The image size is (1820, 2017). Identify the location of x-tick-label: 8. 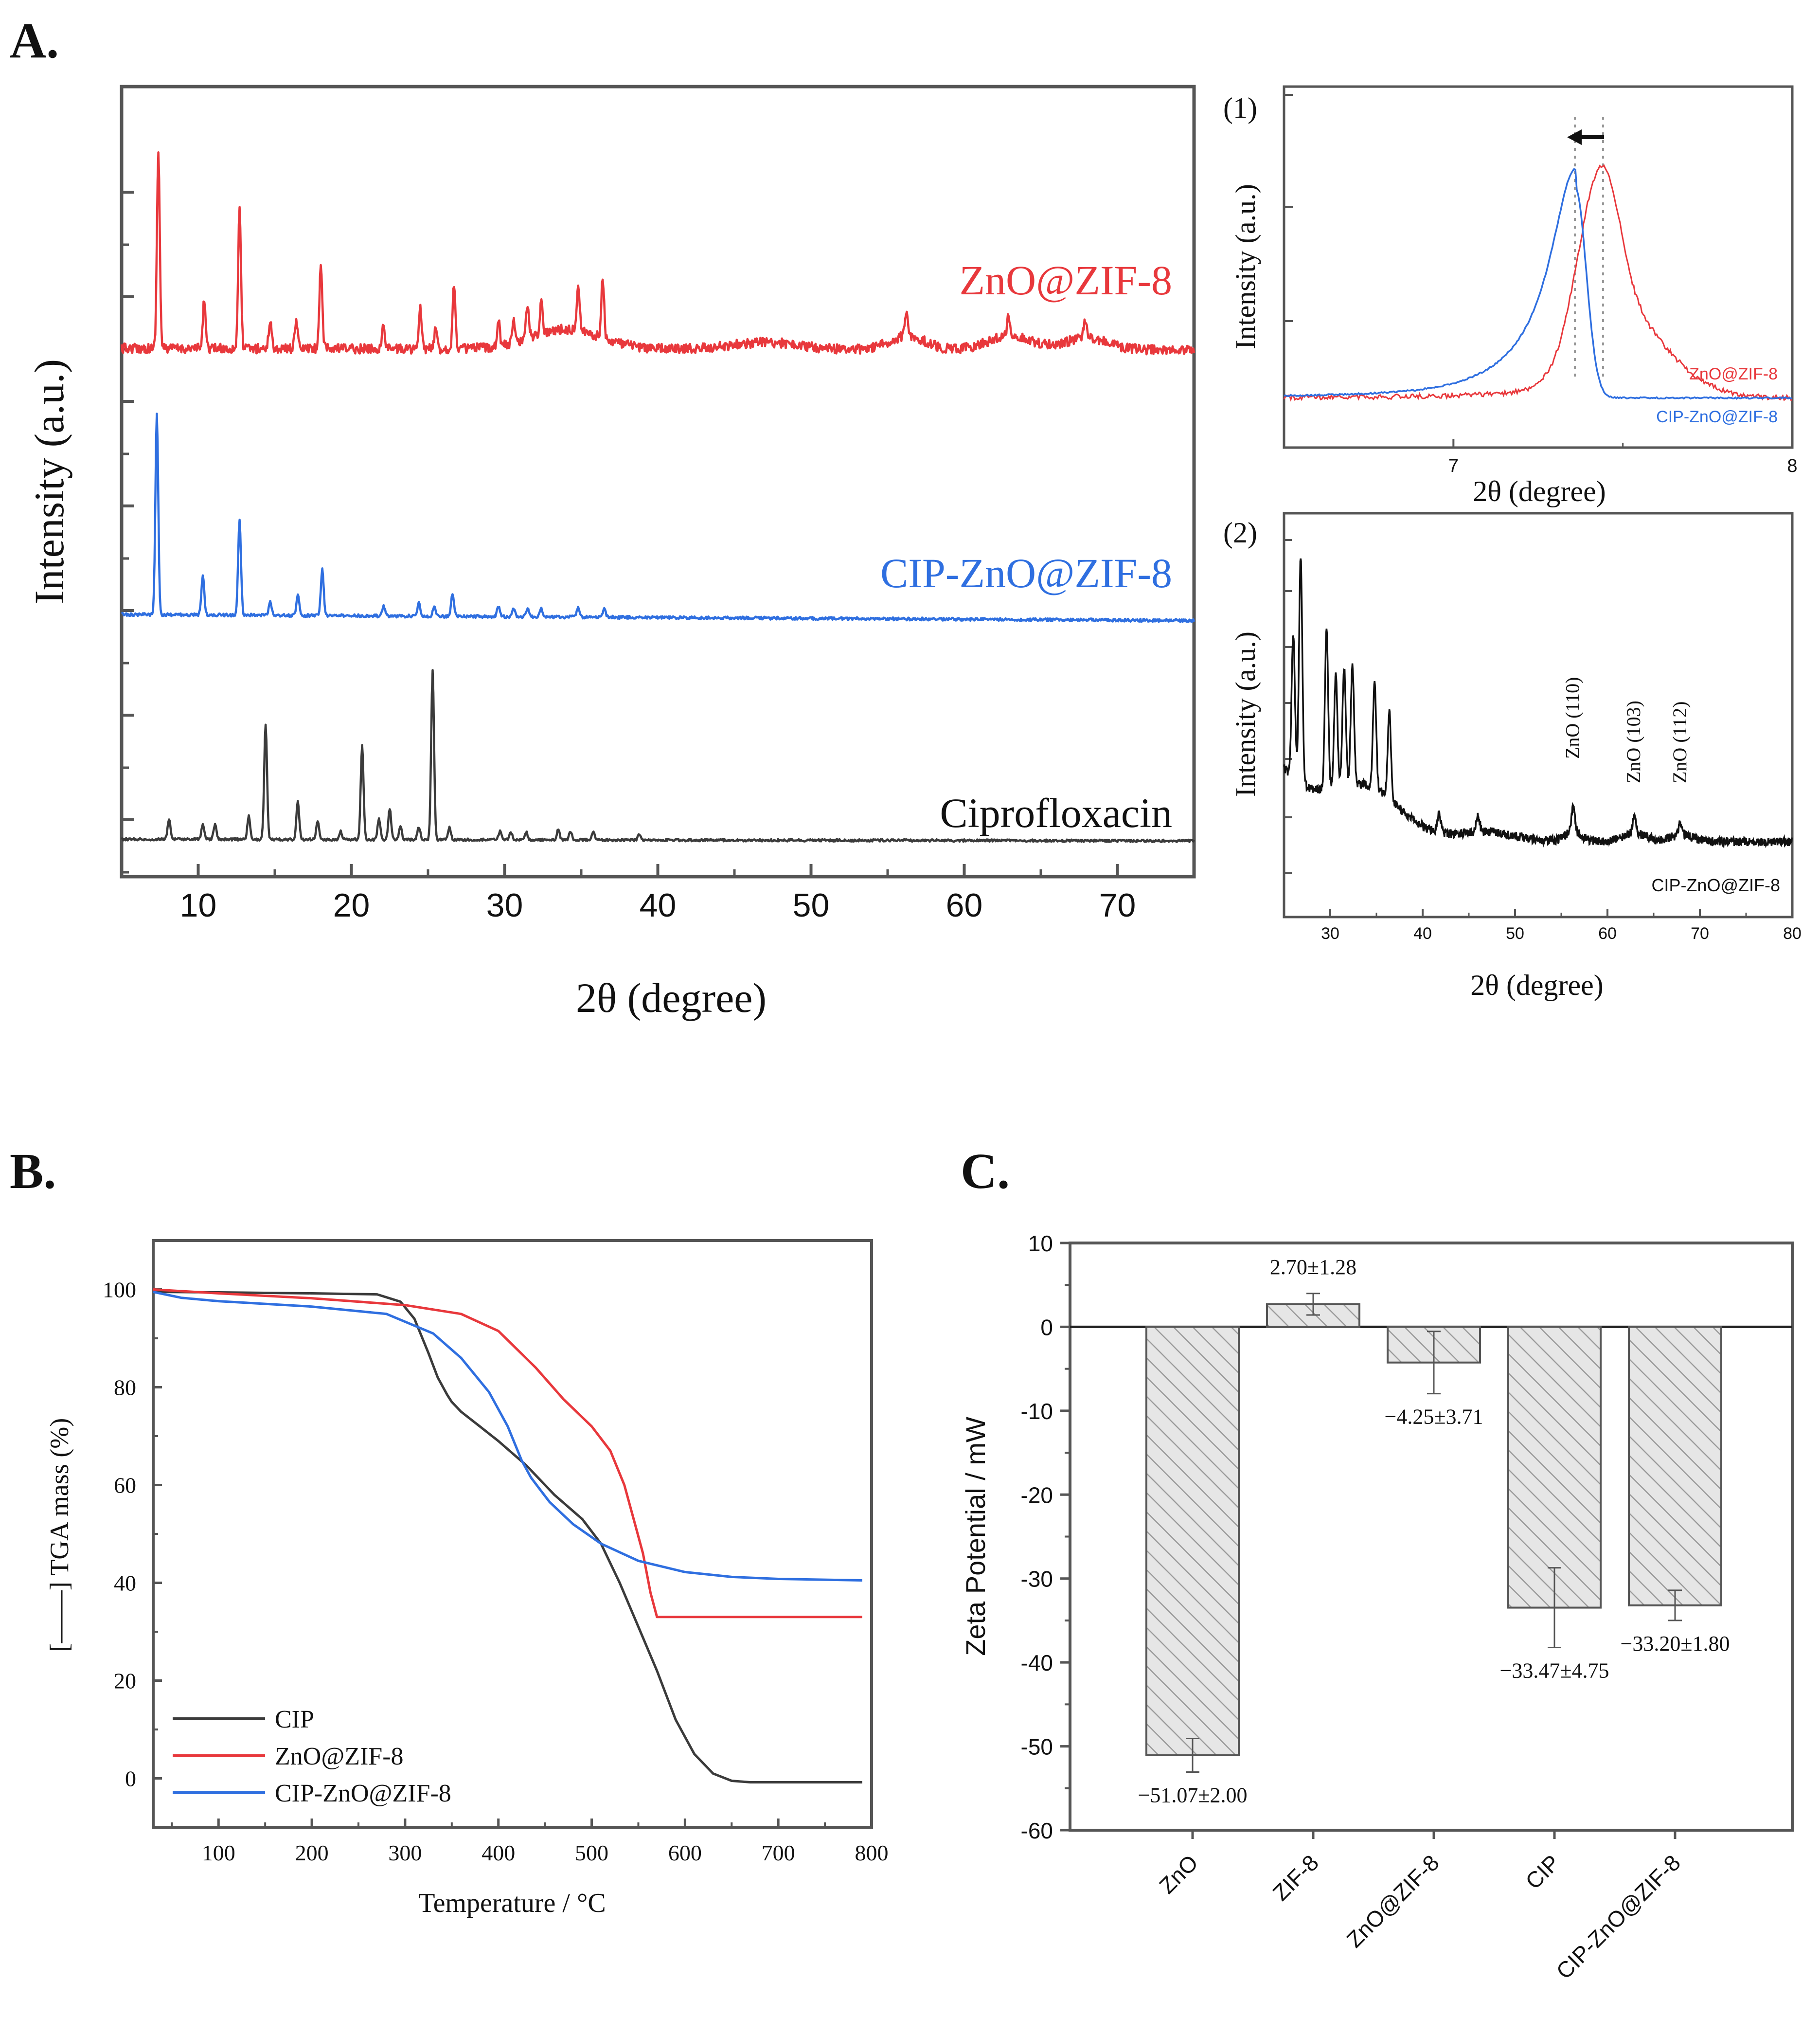
(1792, 466).